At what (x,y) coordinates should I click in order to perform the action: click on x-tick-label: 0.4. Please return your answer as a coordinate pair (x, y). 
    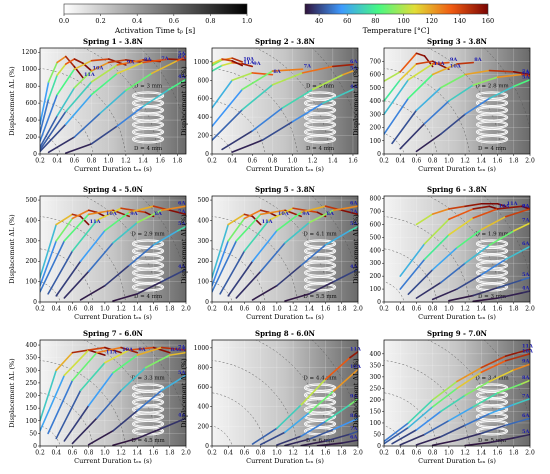
    Looking at the image, I should click on (232, 161).